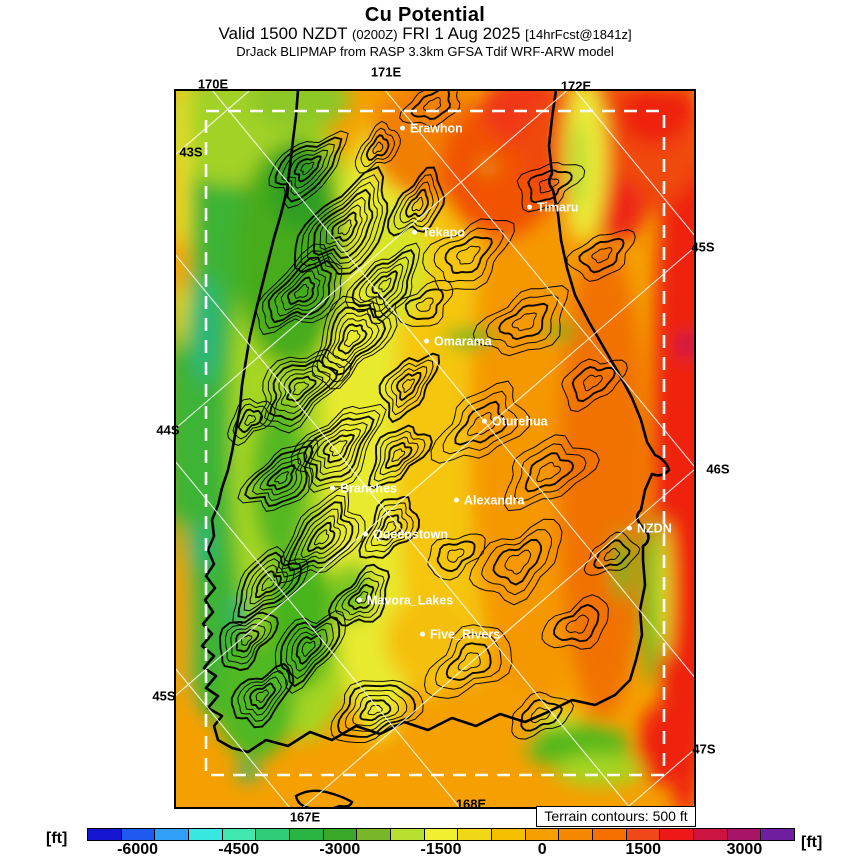 The height and width of the screenshot is (860, 850). Describe the element at coordinates (213, 84) in the screenshot. I see `grid-label-top-170E: 170E` at that location.